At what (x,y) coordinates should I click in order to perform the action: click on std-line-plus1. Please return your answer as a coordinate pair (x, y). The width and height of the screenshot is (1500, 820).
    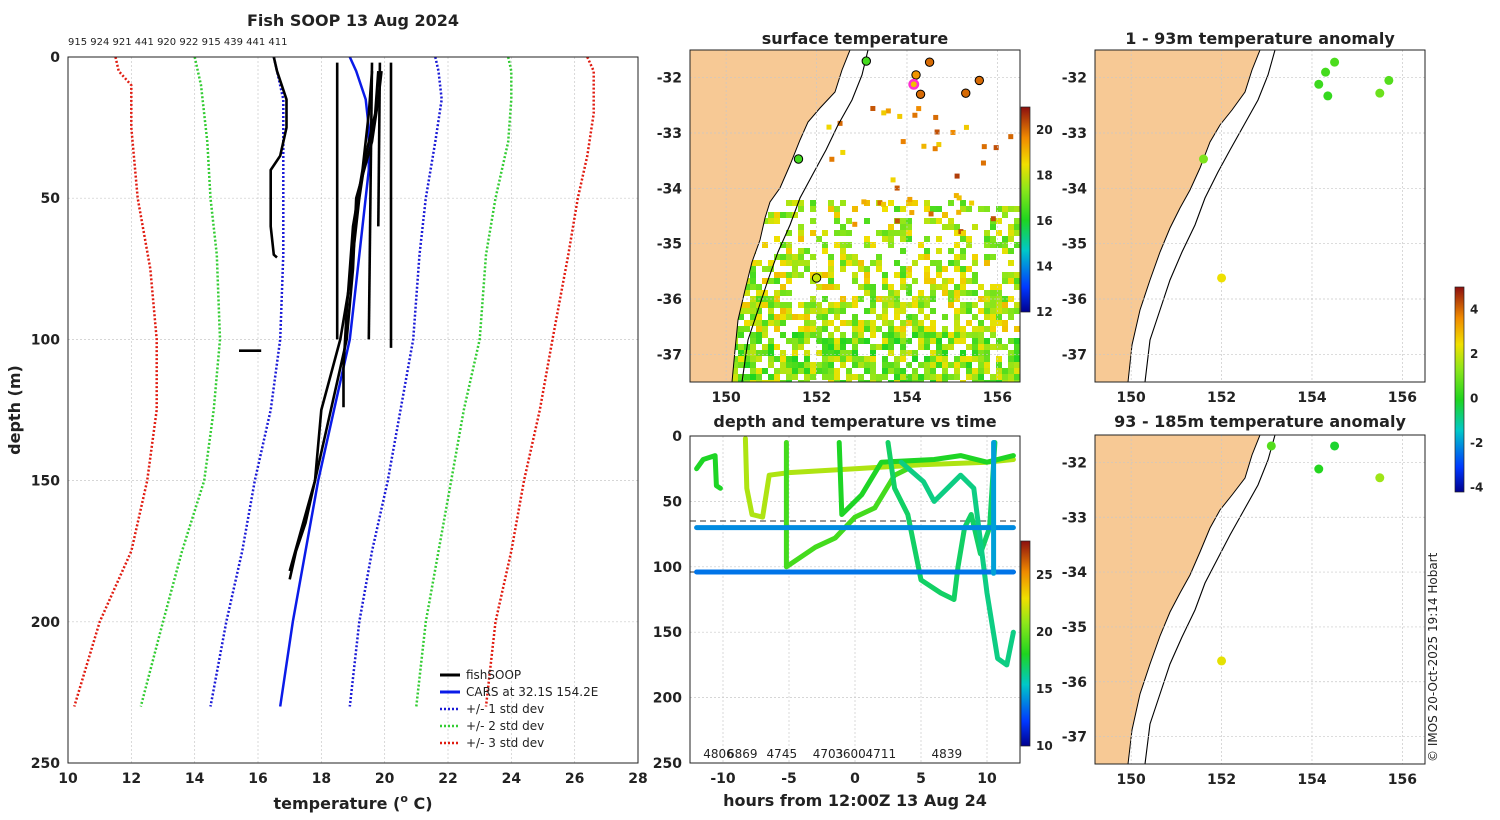
    Looking at the image, I should click on (395, 381).